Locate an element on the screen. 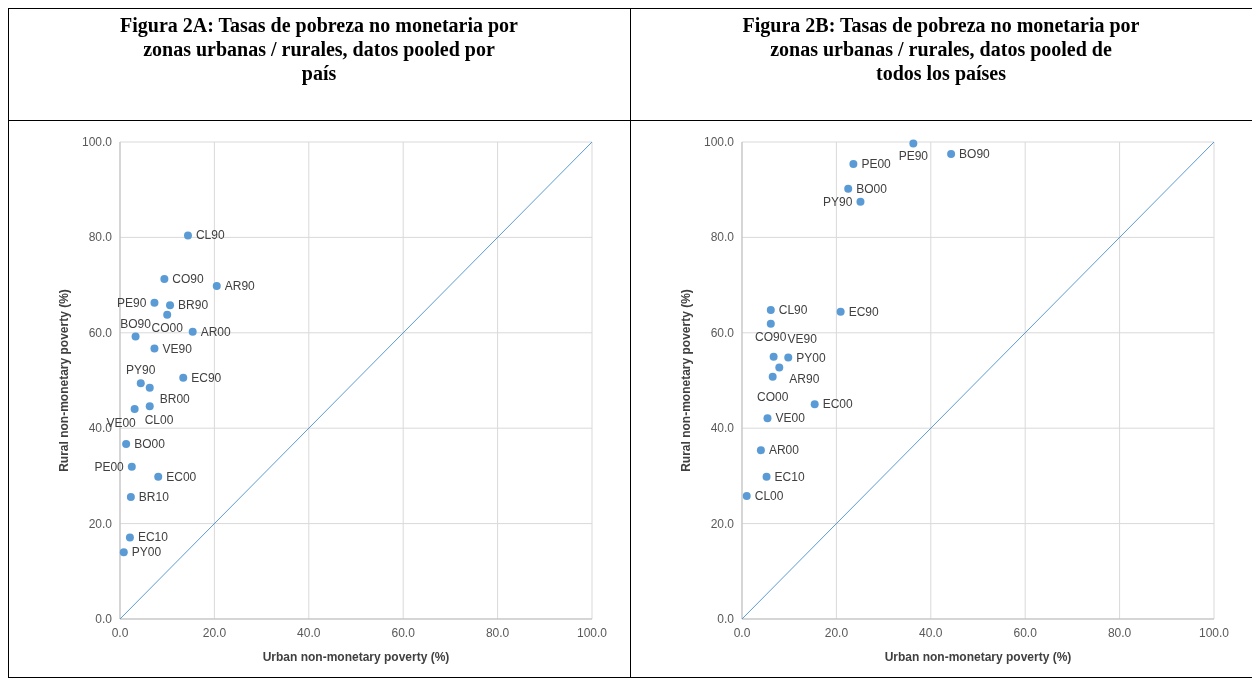 The height and width of the screenshot is (685, 1260). y-tick-label: 40.0 is located at coordinates (722, 428).